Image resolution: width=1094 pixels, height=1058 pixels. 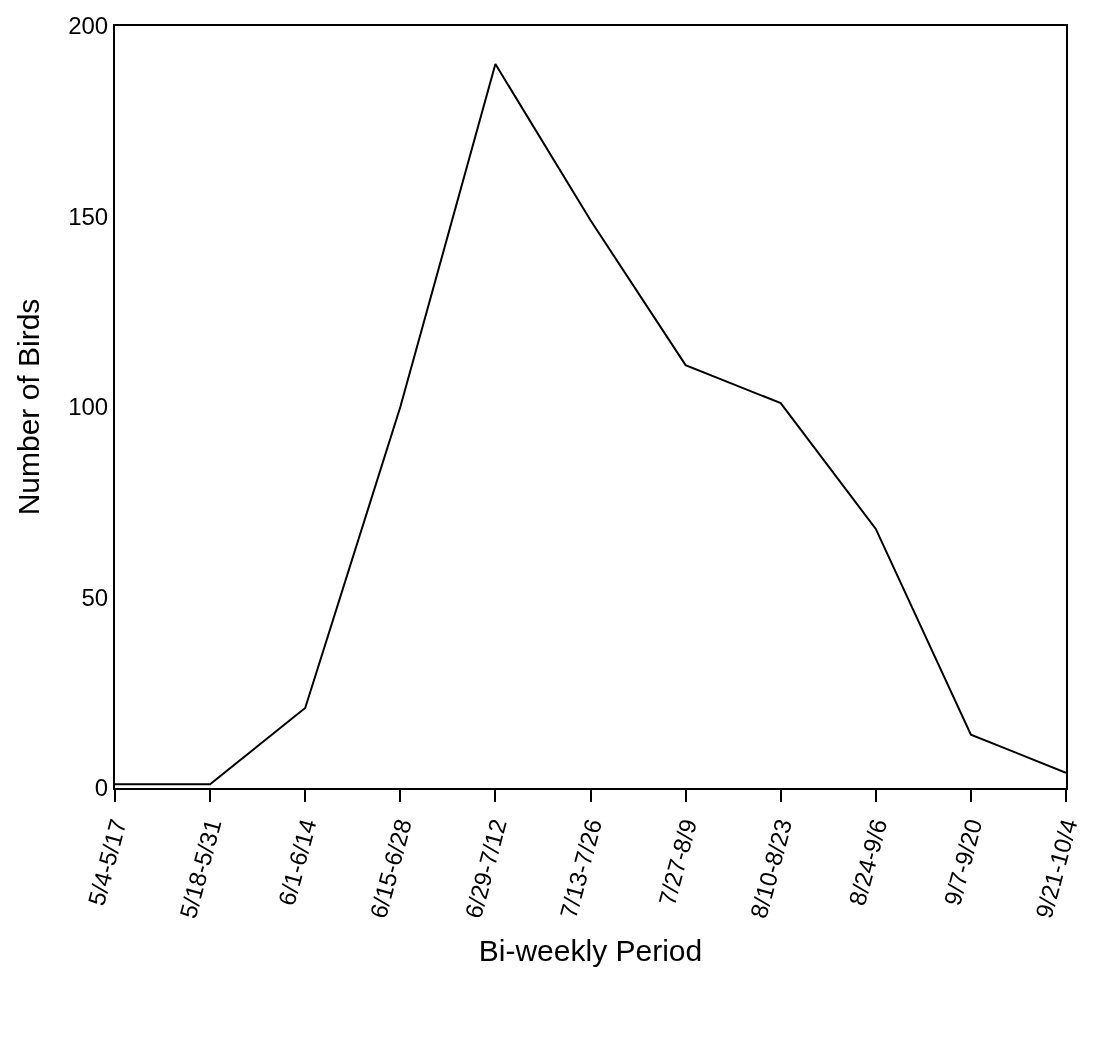 What do you see at coordinates (771, 869) in the screenshot?
I see `x-tick-label: 8/10-8/23` at bounding box center [771, 869].